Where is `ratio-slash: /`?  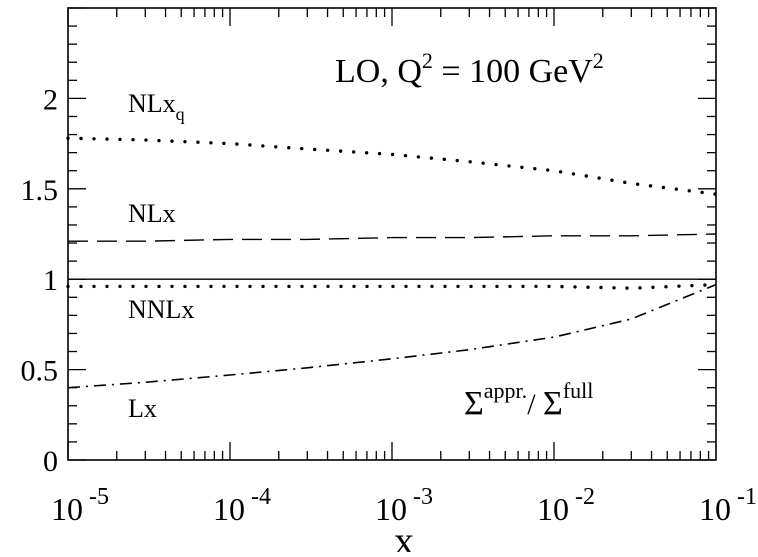
ratio-slash: / is located at coordinates (535, 404).